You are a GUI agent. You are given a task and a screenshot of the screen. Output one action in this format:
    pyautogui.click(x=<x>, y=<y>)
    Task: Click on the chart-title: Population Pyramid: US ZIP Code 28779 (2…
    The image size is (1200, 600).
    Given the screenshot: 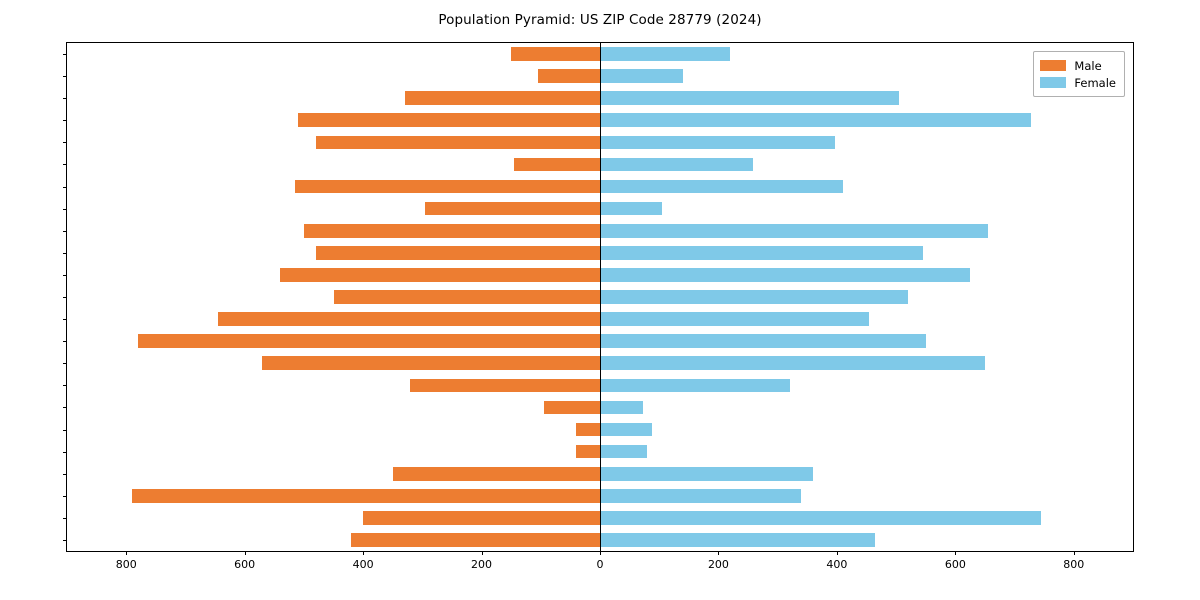 What is the action you would take?
    pyautogui.click(x=600, y=20)
    